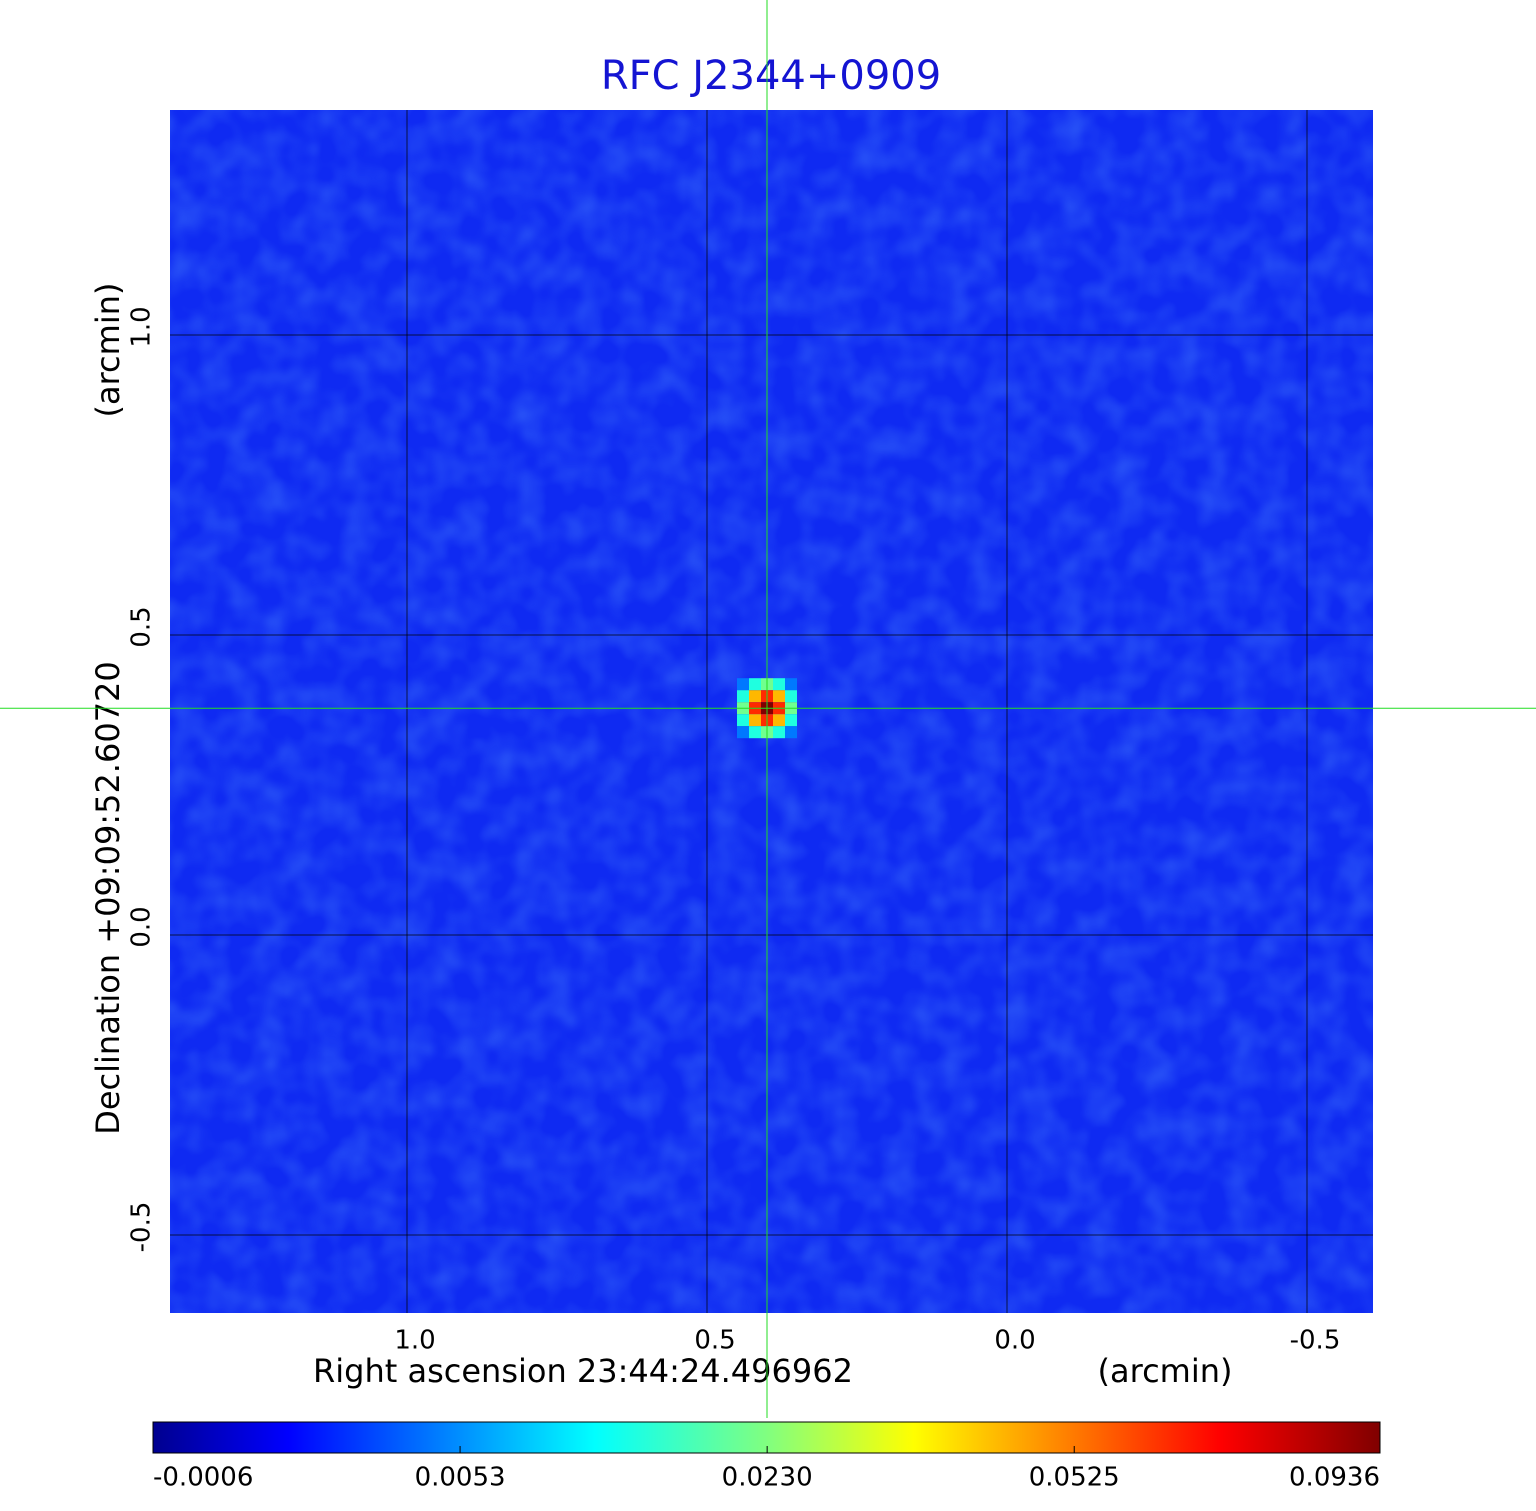 The height and width of the screenshot is (1511, 1536). I want to click on colorbar-tick-label: 0.0053, so click(460, 1478).